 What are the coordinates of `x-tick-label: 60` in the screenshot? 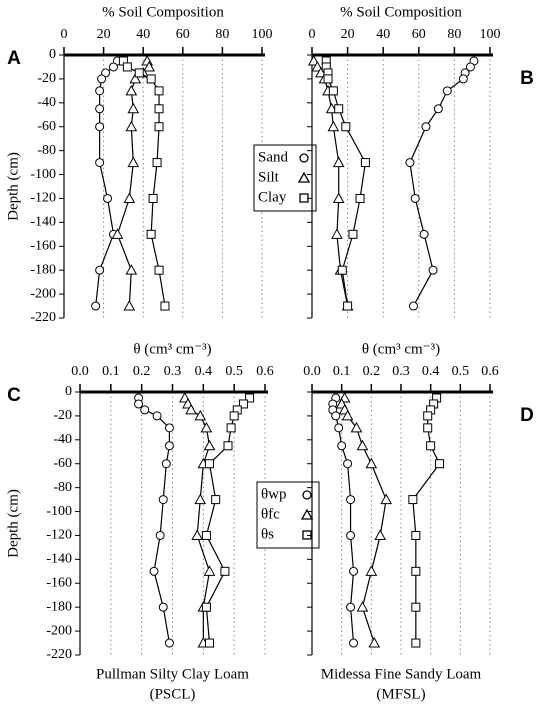 It's located at (419, 34).